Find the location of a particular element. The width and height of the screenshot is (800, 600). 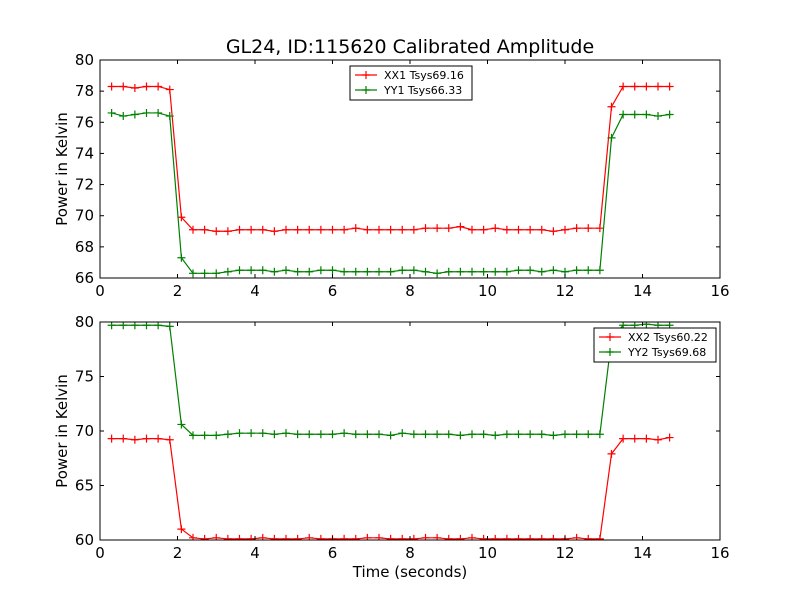

x-tick-label: 0 is located at coordinates (100, 553).